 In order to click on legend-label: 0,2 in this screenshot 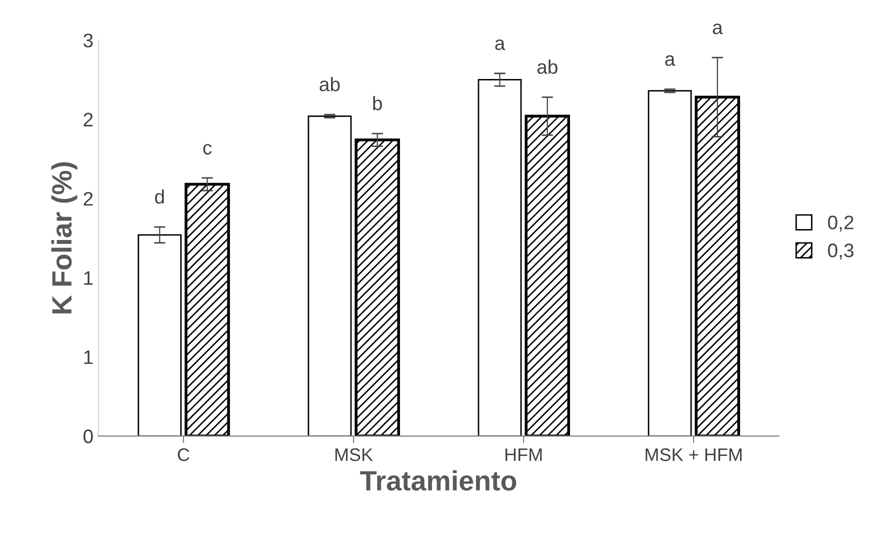, I will do `click(841, 224)`.